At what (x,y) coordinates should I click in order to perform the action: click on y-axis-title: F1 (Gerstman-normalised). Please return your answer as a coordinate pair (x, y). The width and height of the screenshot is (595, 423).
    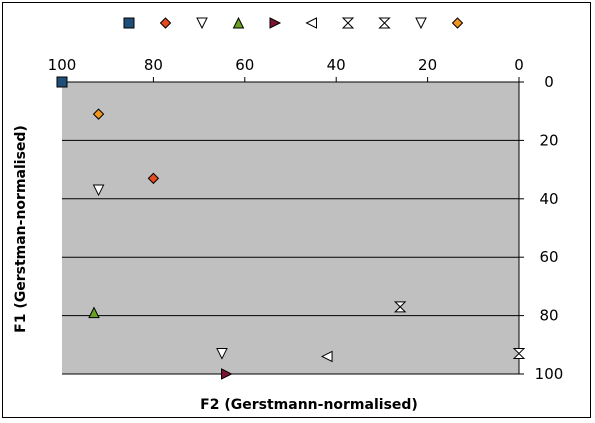
    Looking at the image, I should click on (21, 229).